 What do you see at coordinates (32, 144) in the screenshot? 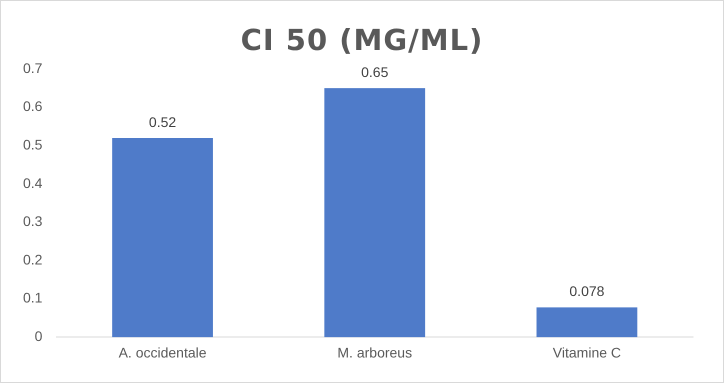
I see `y-tick-label: 0.5` at bounding box center [32, 144].